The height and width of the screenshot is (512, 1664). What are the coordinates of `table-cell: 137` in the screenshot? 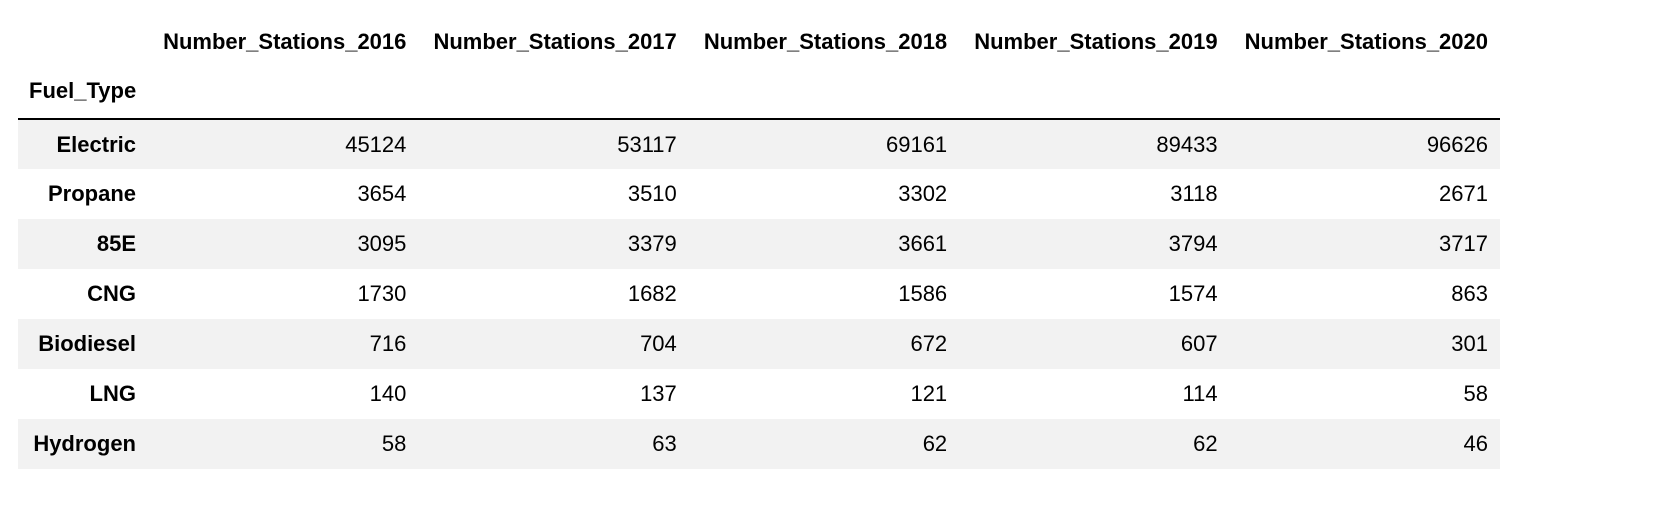 It's located at (658, 393).